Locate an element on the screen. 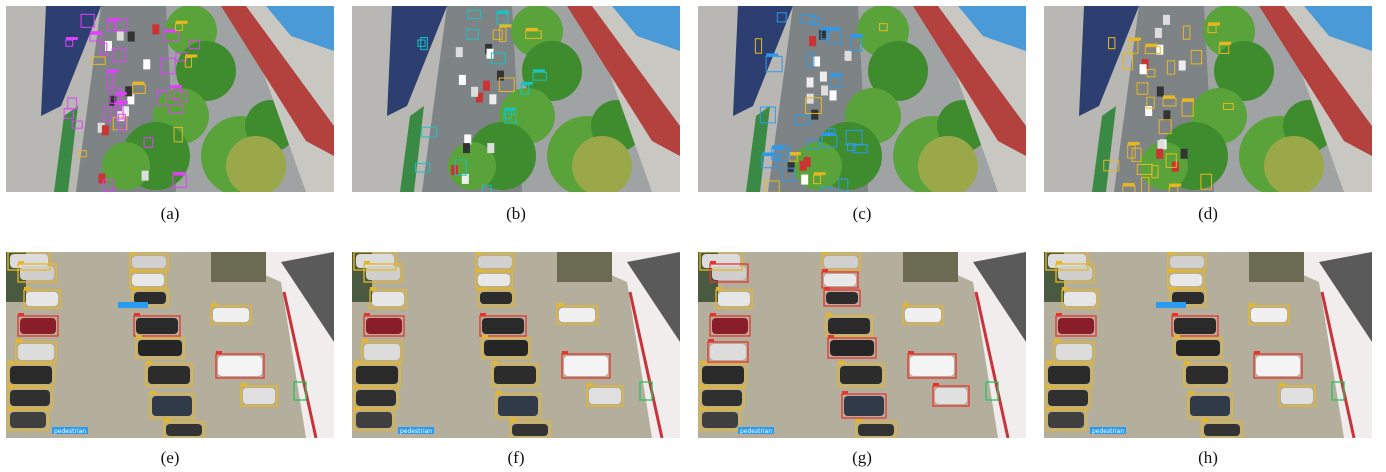  shrubs is located at coordinates (1276, 267).